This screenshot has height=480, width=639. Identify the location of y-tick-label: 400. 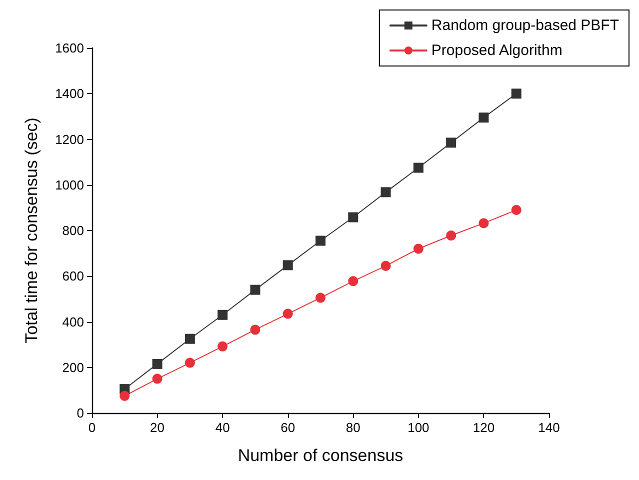
(73, 322).